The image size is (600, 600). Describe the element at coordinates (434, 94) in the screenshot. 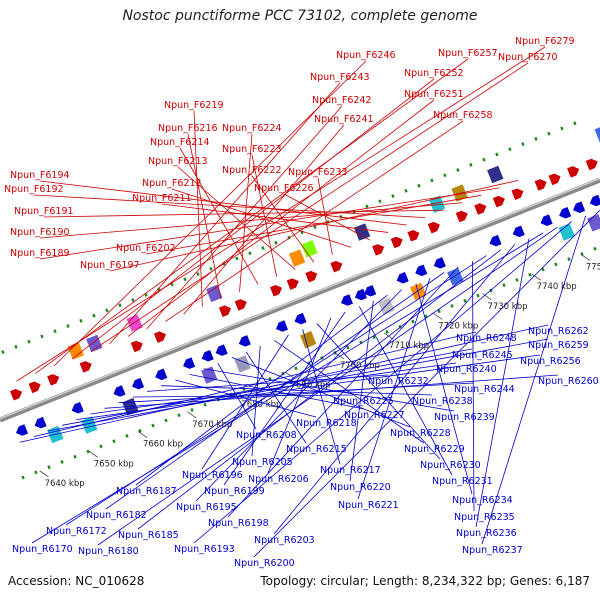

I see `forward-gene-label: Npun_F6251` at that location.